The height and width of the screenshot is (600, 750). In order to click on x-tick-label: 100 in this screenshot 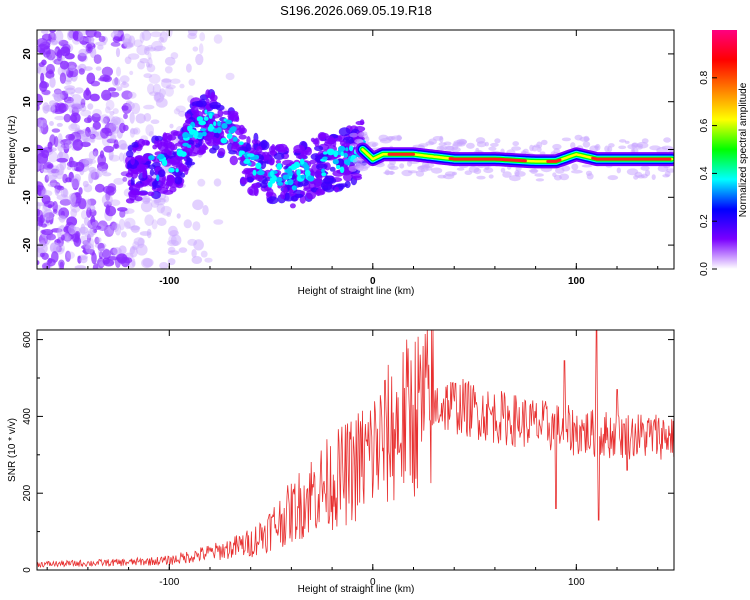, I will do `click(576, 582)`.